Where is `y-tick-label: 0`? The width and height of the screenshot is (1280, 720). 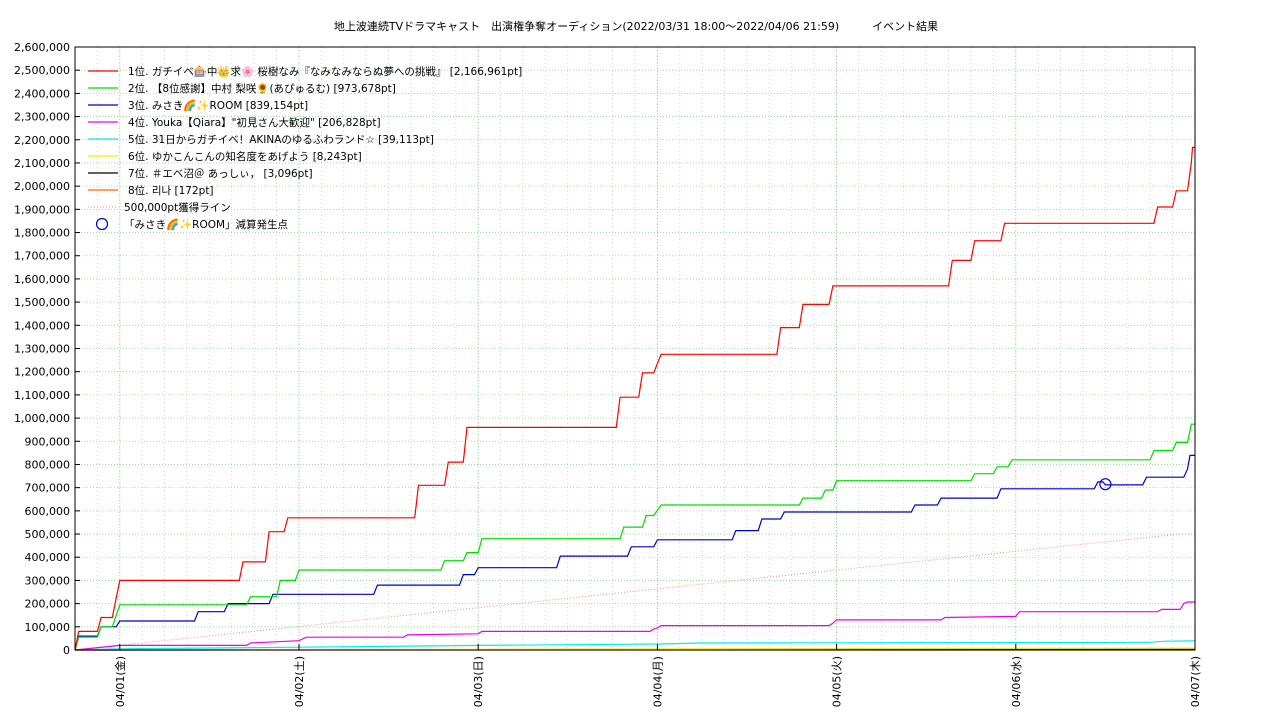 y-tick-label: 0 is located at coordinates (66, 650).